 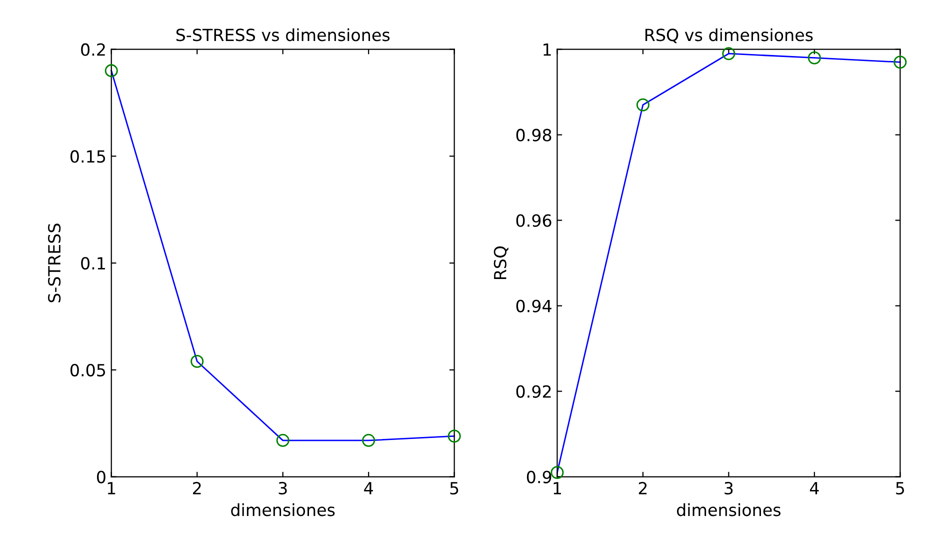 I want to click on y-tick-label: 0.9, so click(x=539, y=477).